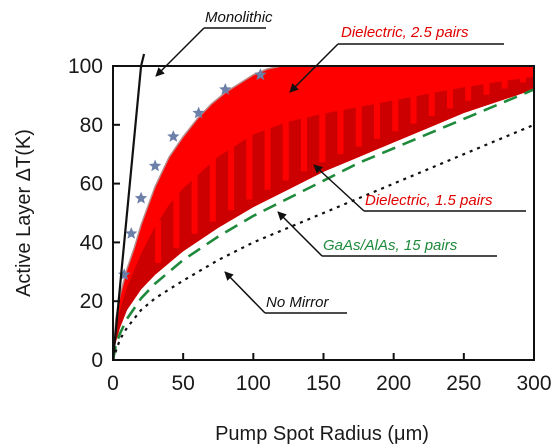  I want to click on y-tick-label: 80, so click(91, 125).